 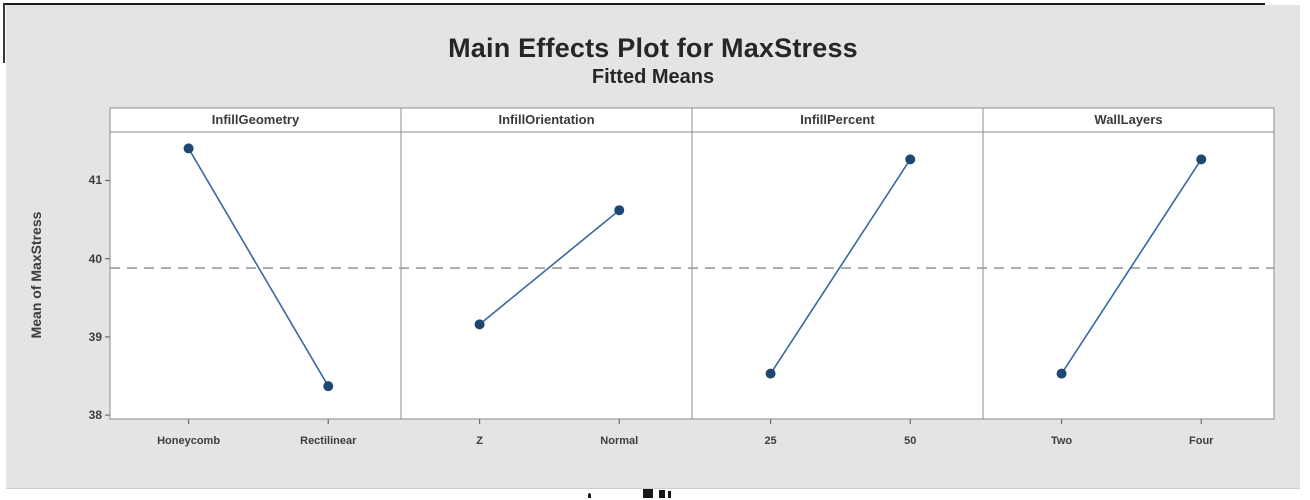 I want to click on panel-header-box, so click(x=255, y=120).